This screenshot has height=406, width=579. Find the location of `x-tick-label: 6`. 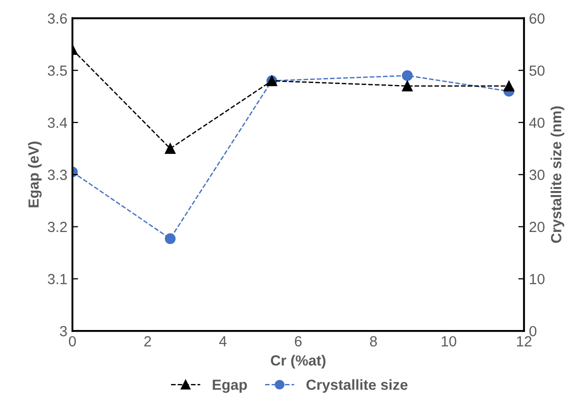

x-tick-label: 6 is located at coordinates (298, 341).